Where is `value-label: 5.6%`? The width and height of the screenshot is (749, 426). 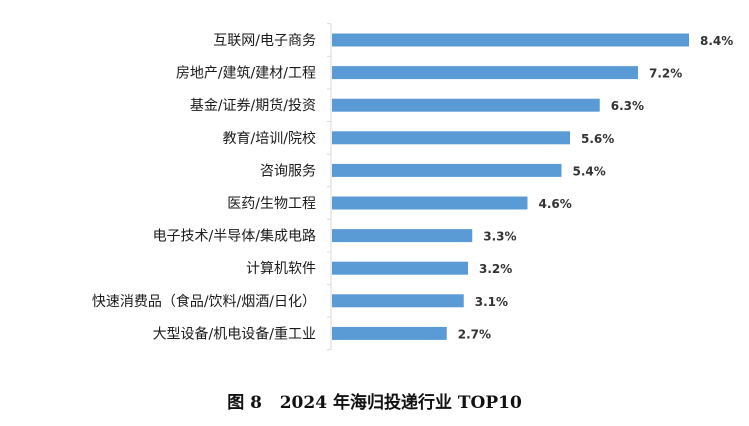
value-label: 5.6% is located at coordinates (597, 139).